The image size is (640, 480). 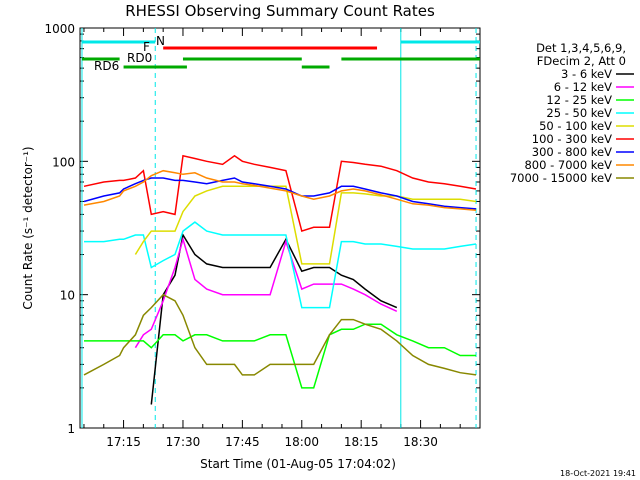 What do you see at coordinates (579, 100) in the screenshot?
I see `legend-entry: 12 - 25 keV` at bounding box center [579, 100].